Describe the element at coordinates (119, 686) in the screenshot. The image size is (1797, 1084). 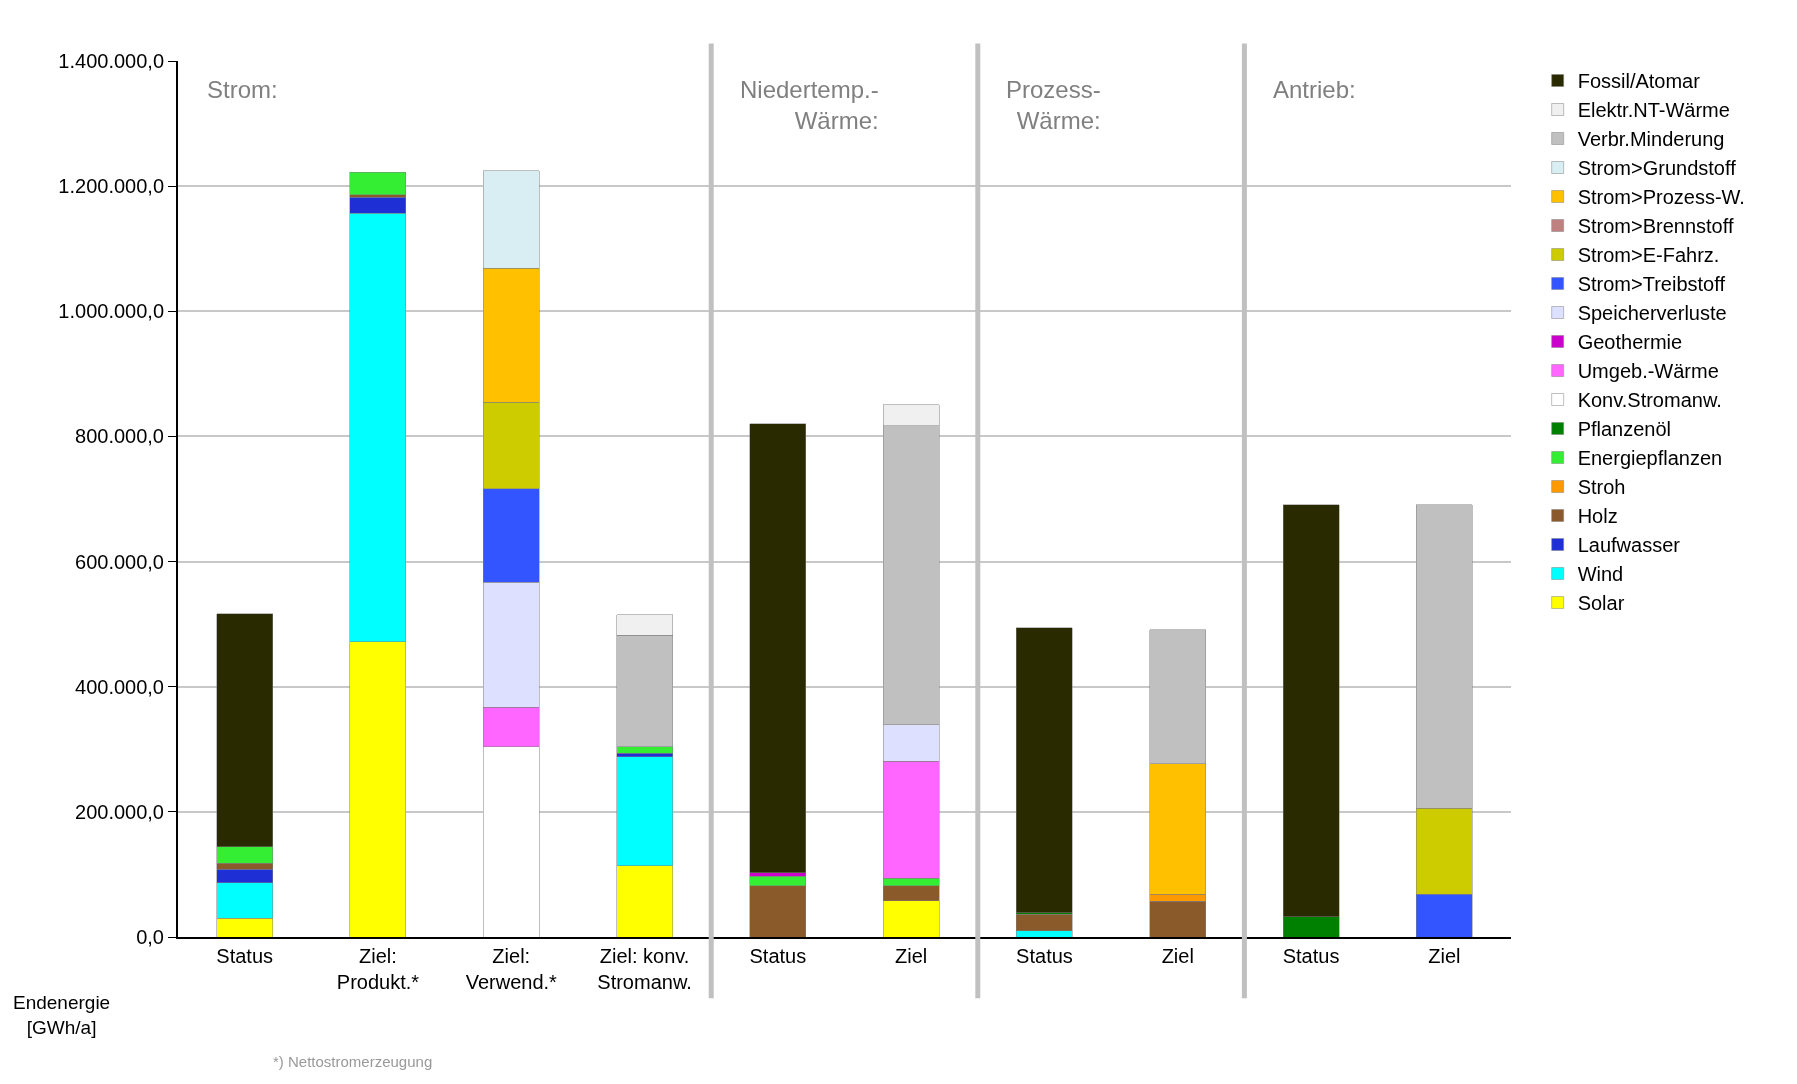
I see `y-tick-label: 400.000,0` at that location.